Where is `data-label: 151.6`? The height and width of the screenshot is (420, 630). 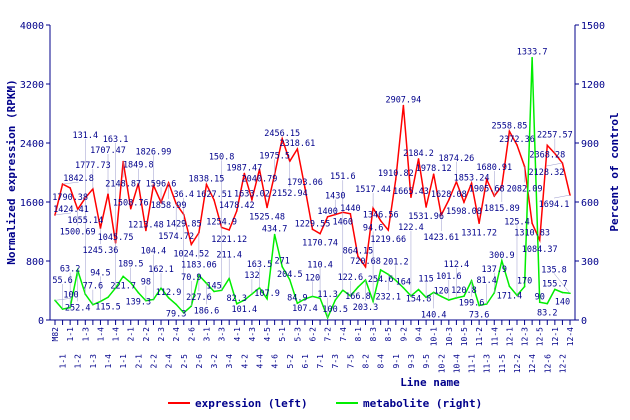 data-label: 151.6 is located at coordinates (343, 177).